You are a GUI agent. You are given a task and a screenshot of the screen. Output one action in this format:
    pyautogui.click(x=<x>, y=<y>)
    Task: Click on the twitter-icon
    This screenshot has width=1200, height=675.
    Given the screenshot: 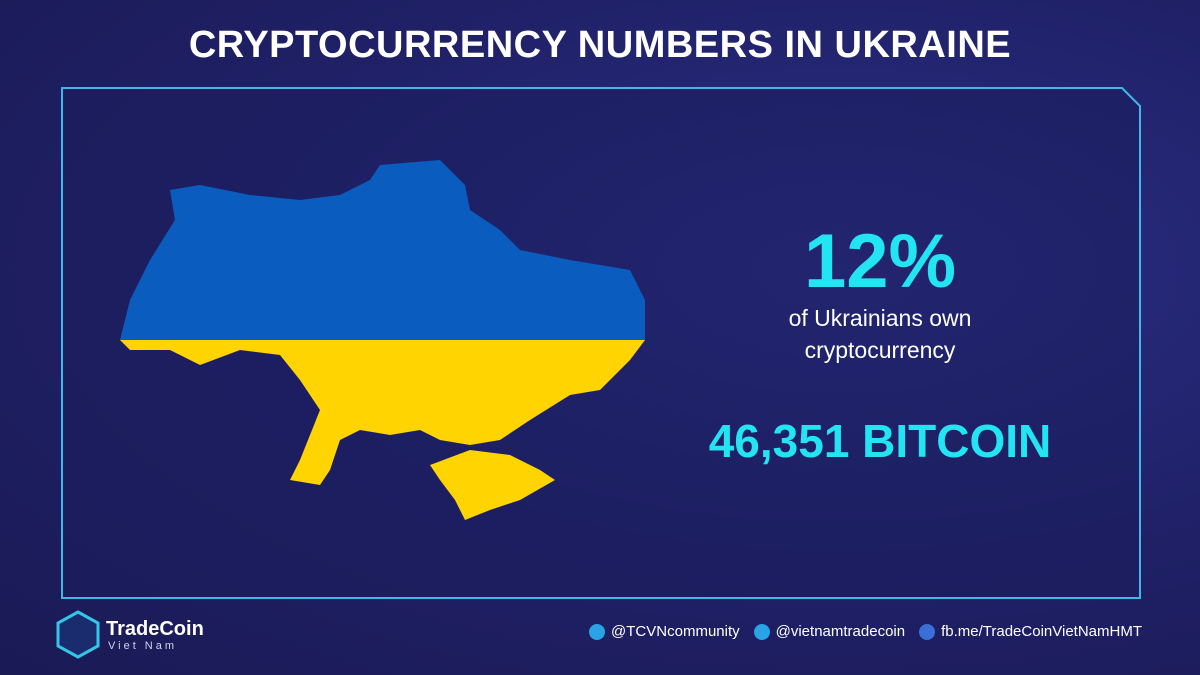 What is the action you would take?
    pyautogui.click(x=597, y=631)
    